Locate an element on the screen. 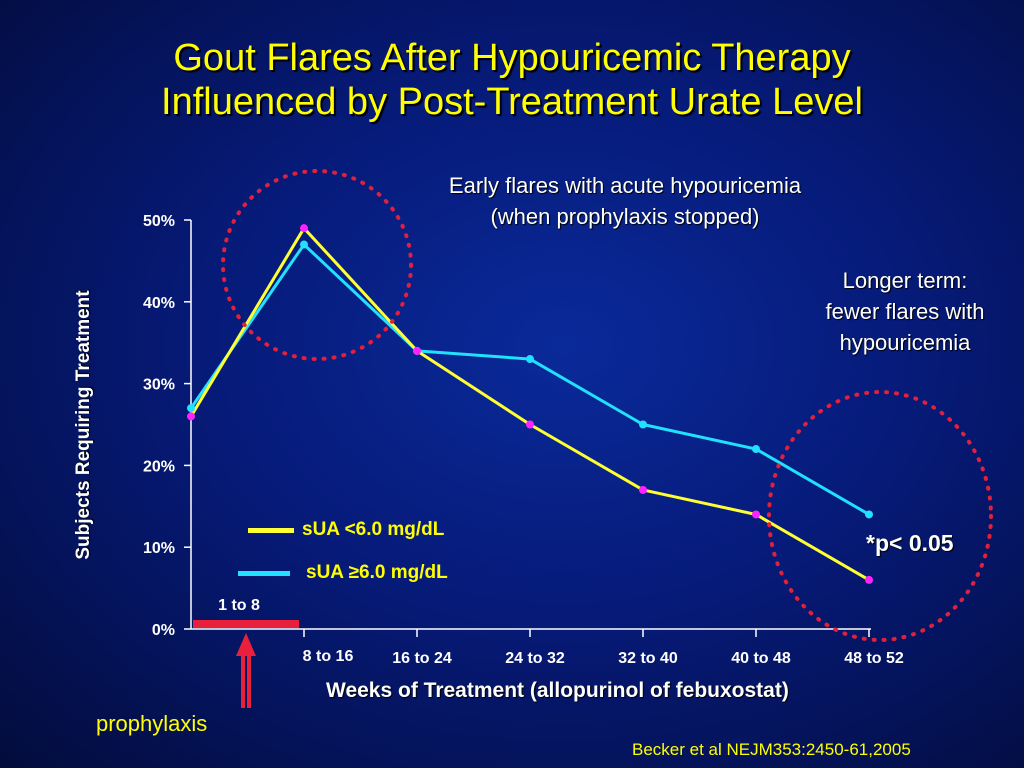 The width and height of the screenshot is (1024, 768). legend-swatch-low is located at coordinates (271, 530).